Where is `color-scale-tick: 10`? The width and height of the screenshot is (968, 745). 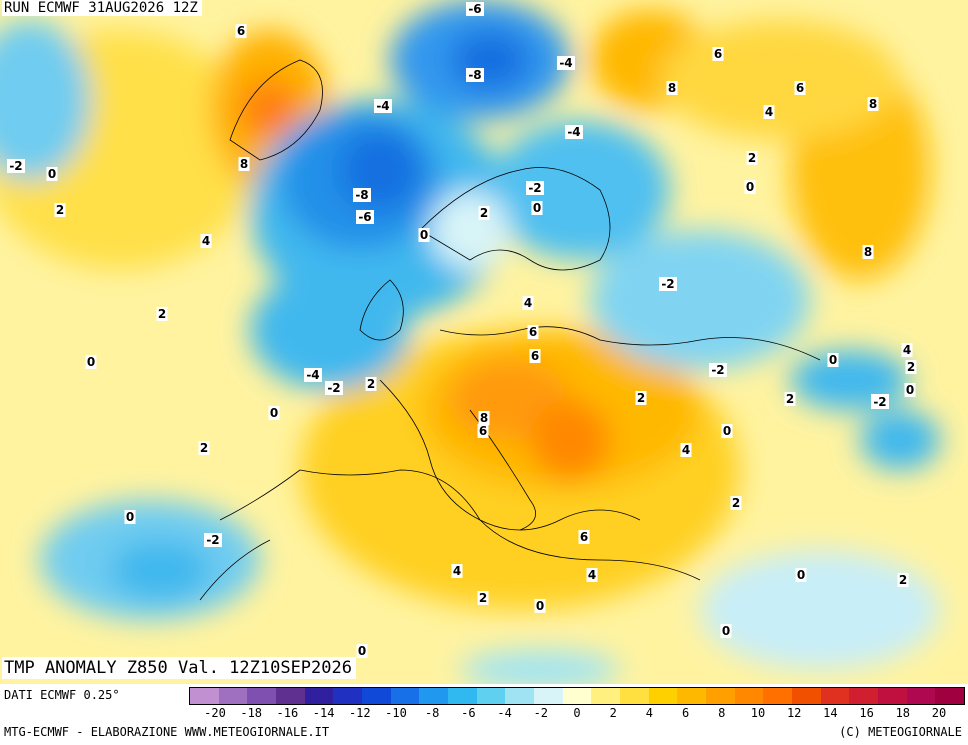 color-scale-tick: 10 is located at coordinates (758, 713).